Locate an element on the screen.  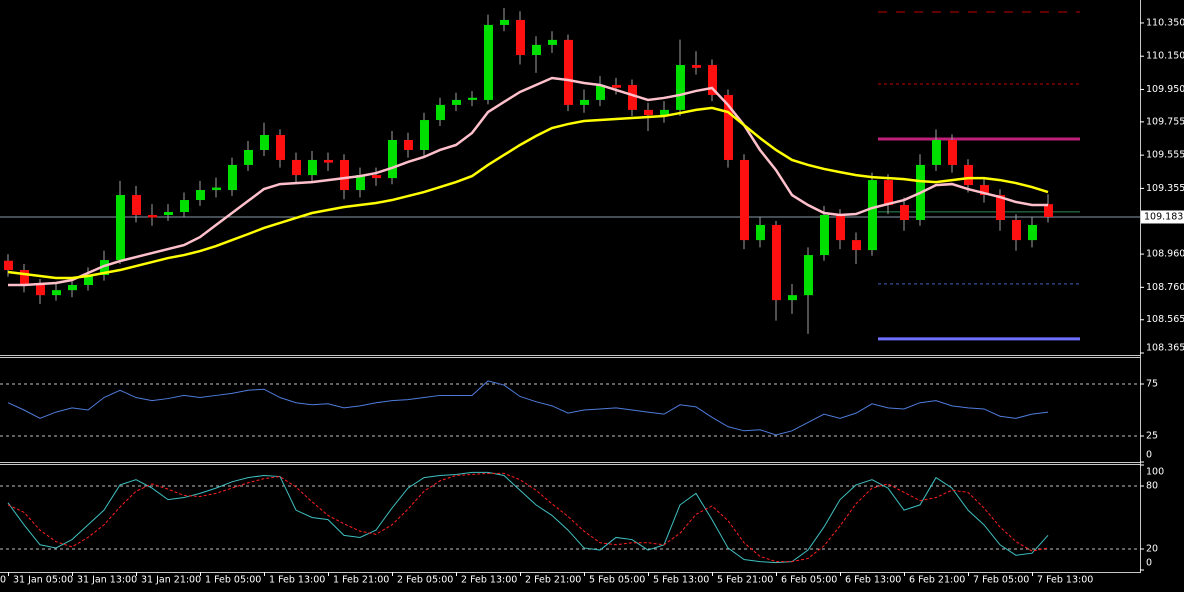
current-price-box is located at coordinates (1162, 217).